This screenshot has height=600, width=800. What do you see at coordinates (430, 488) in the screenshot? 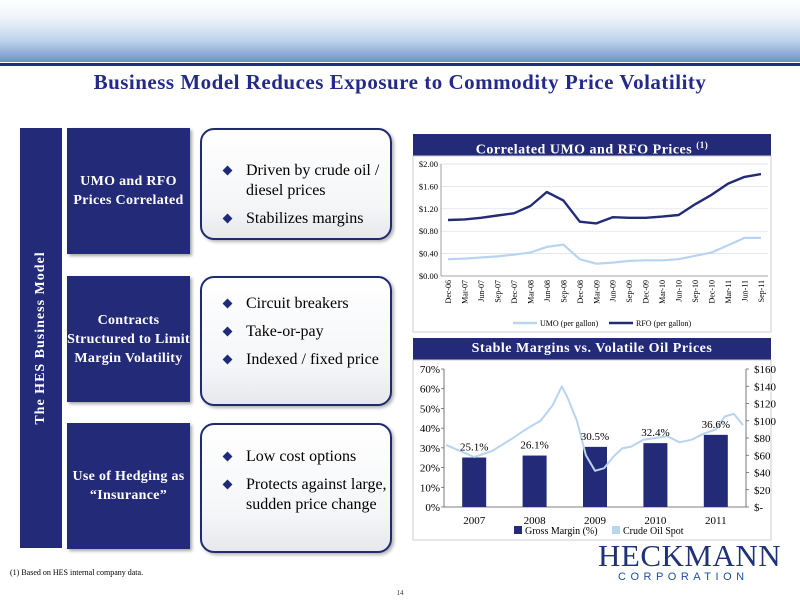
I see `chart2-y-tick-label: 10%` at bounding box center [430, 488].